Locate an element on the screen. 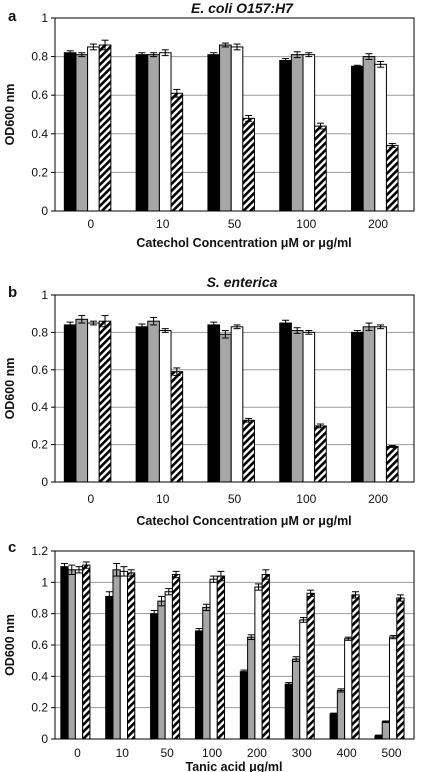 This screenshot has width=428, height=772. x-axis-label: Tanic acid μg/ml is located at coordinates (233, 766).